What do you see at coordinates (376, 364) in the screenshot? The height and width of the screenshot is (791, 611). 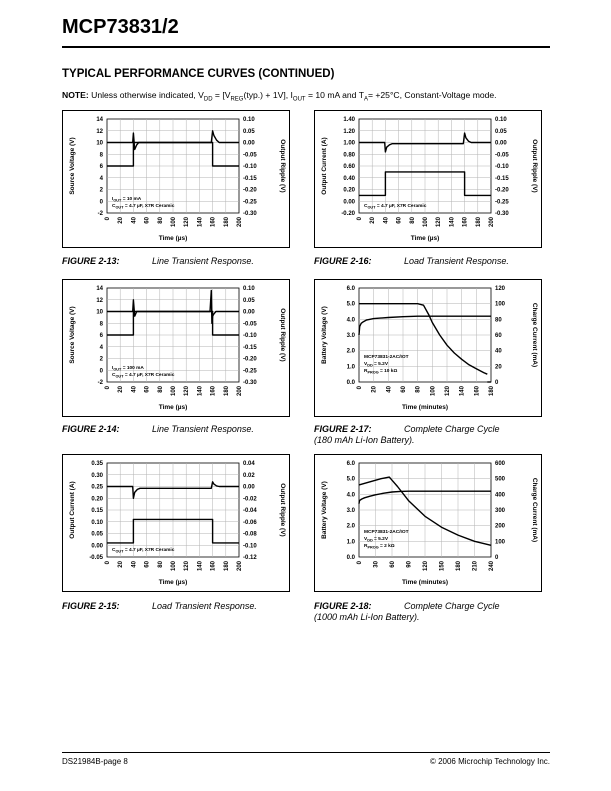 I see `plot-annotation: VDD = 5.2V` at bounding box center [376, 364].